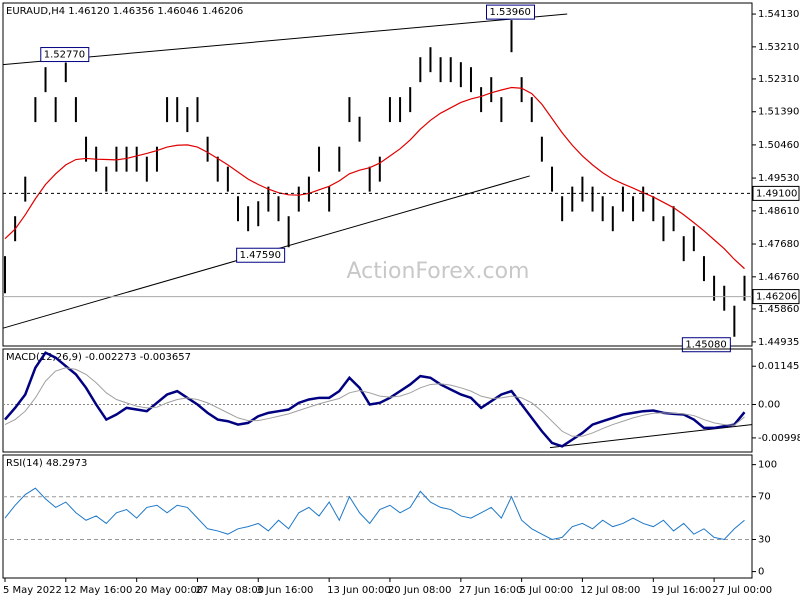 Image resolution: width=800 pixels, height=600 pixels. Describe the element at coordinates (359, 590) in the screenshot. I see `x-tick-label: 13 Jun 00:00` at that location.